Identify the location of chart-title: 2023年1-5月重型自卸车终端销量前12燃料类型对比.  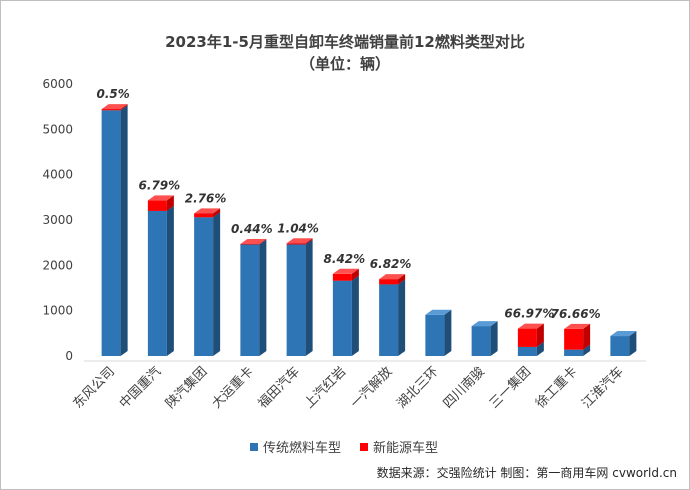
(345, 42).